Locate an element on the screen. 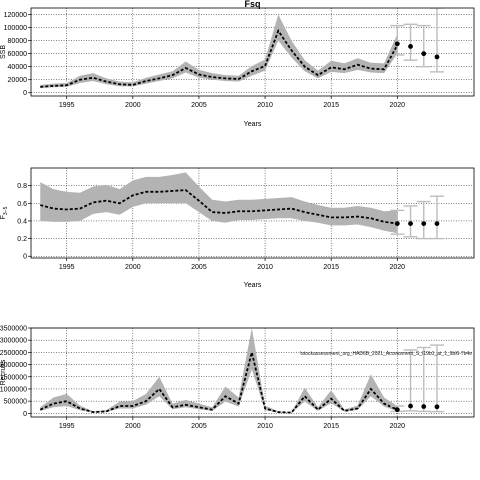 The width and height of the screenshot is (480, 480). y-axis-label-subscript: 3−5 is located at coordinates (6, 210).